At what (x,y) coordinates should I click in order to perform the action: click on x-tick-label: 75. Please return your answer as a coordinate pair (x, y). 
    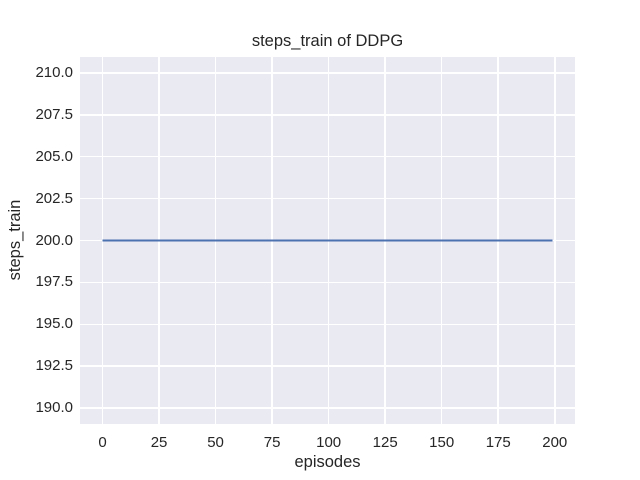
    Looking at the image, I should click on (272, 442).